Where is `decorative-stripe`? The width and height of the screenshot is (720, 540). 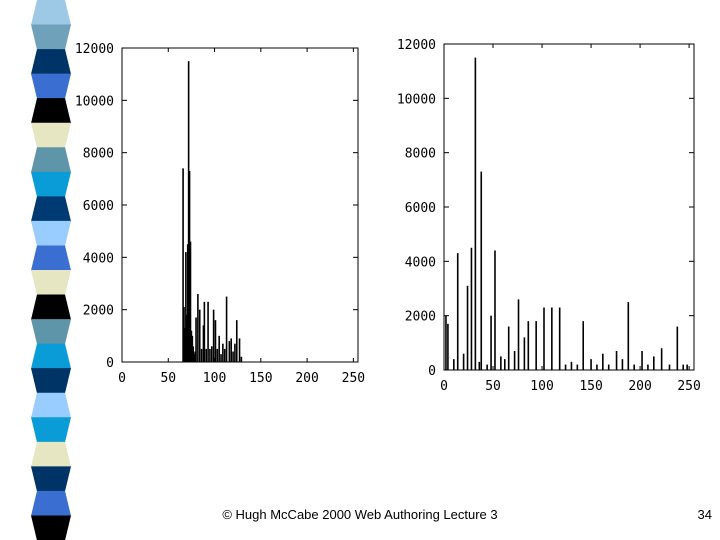 decorative-stripe is located at coordinates (51, 270).